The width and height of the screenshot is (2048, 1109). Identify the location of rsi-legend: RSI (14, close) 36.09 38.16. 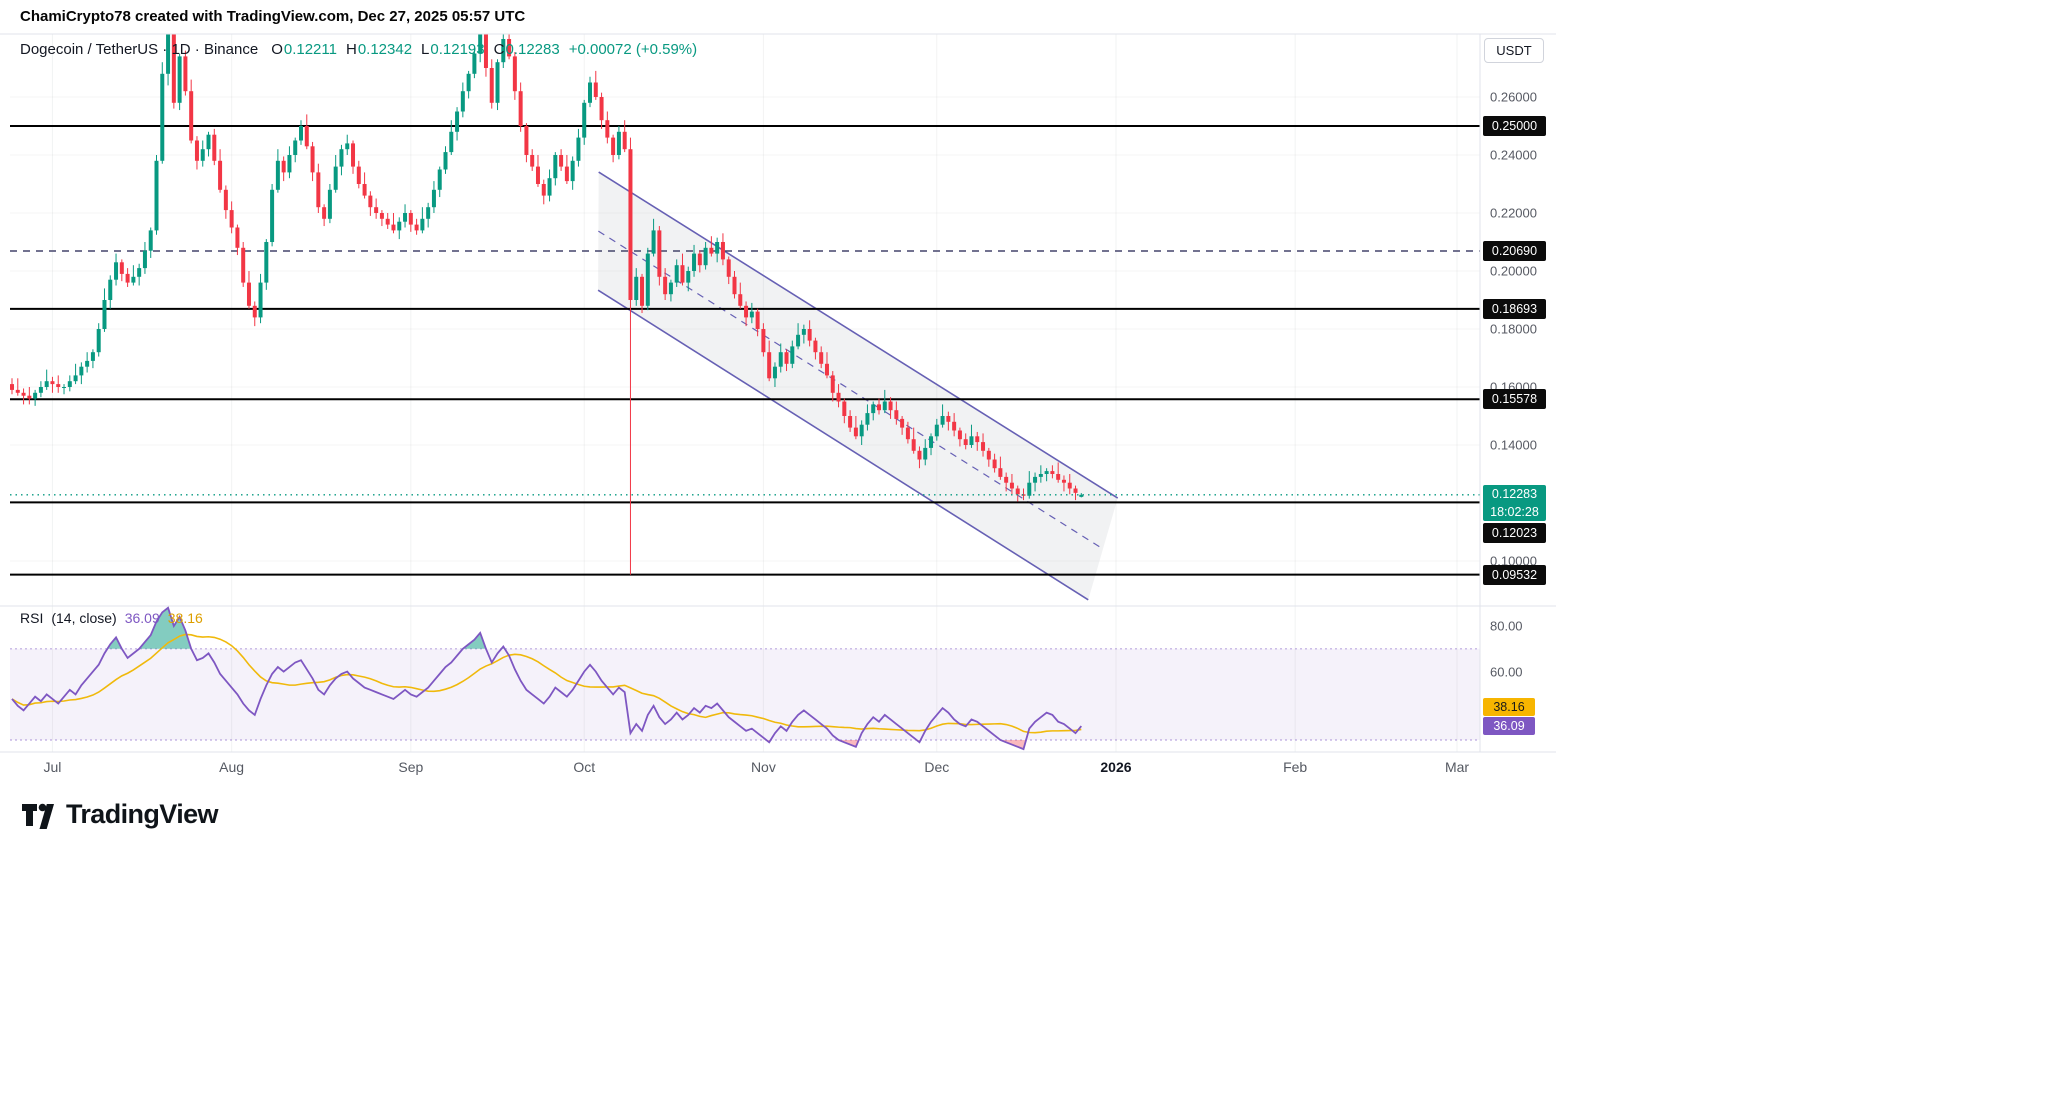
(111, 618).